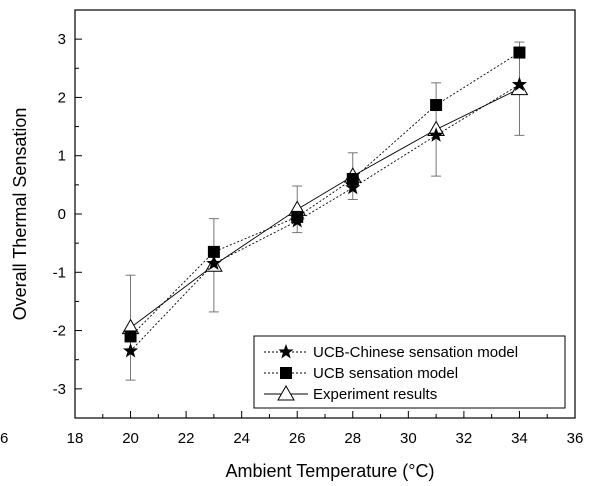 The width and height of the screenshot is (591, 486). I want to click on legend-label: UCB-Chinese sensation model, so click(415, 352).